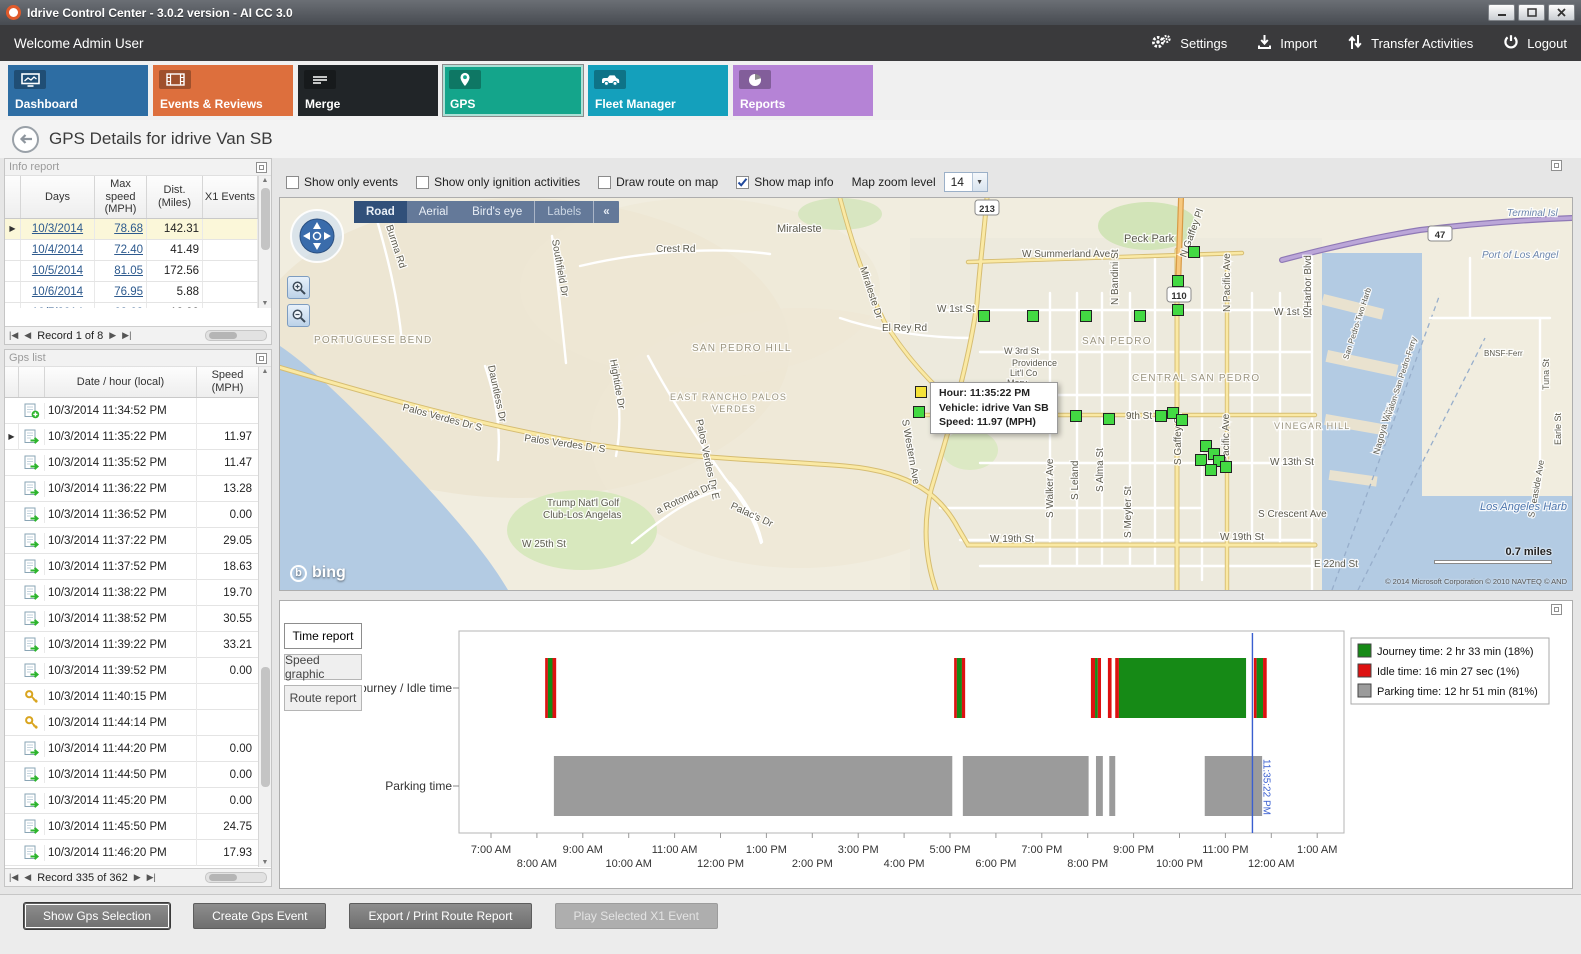 The width and height of the screenshot is (1581, 954). What do you see at coordinates (138, 618) in the screenshot?
I see `list-item: 10/3/2014 11:38:52 PM 30.55` at bounding box center [138, 618].